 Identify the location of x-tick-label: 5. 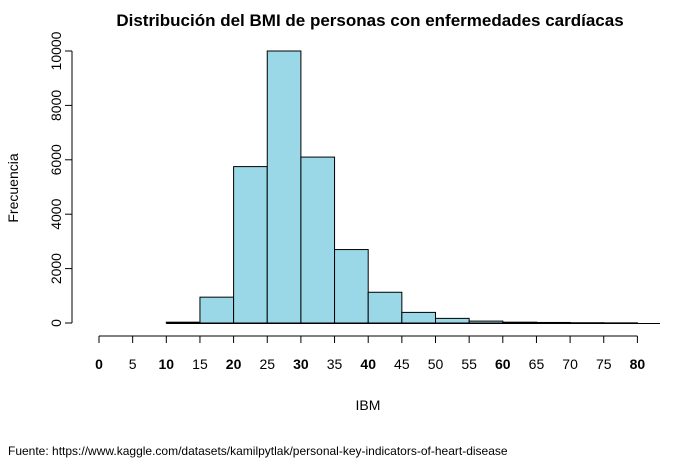
(133, 364).